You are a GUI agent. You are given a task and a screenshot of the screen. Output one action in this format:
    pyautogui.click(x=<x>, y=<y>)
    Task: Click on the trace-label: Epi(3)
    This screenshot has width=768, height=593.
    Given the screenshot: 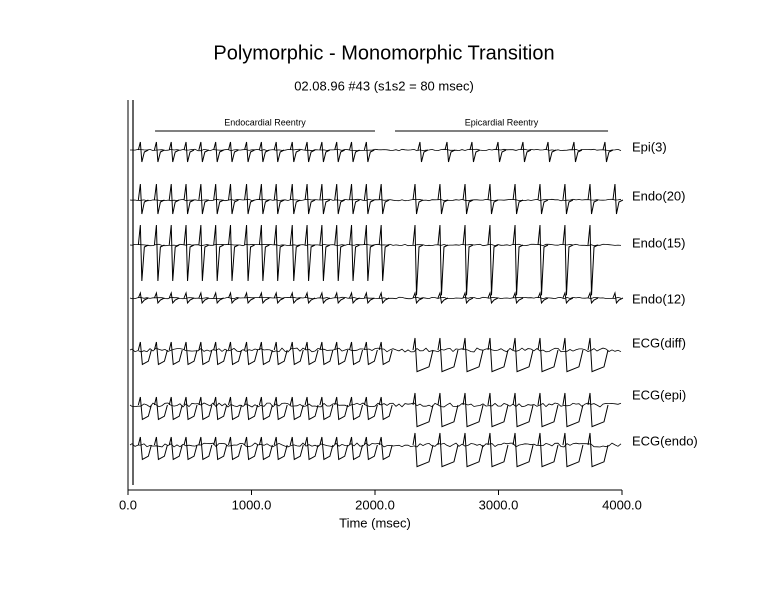 What is the action you would take?
    pyautogui.click(x=649, y=146)
    